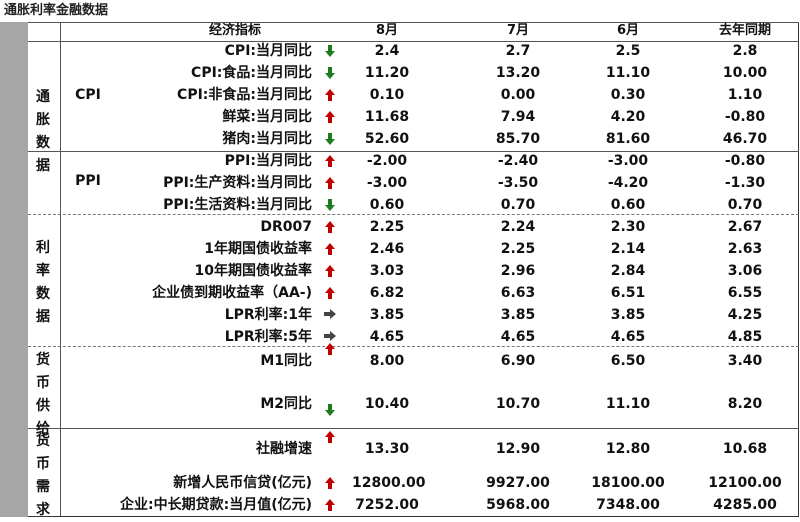 This screenshot has width=800, height=522. Describe the element at coordinates (413, 346) in the screenshot. I see `rates-money-divider` at that location.